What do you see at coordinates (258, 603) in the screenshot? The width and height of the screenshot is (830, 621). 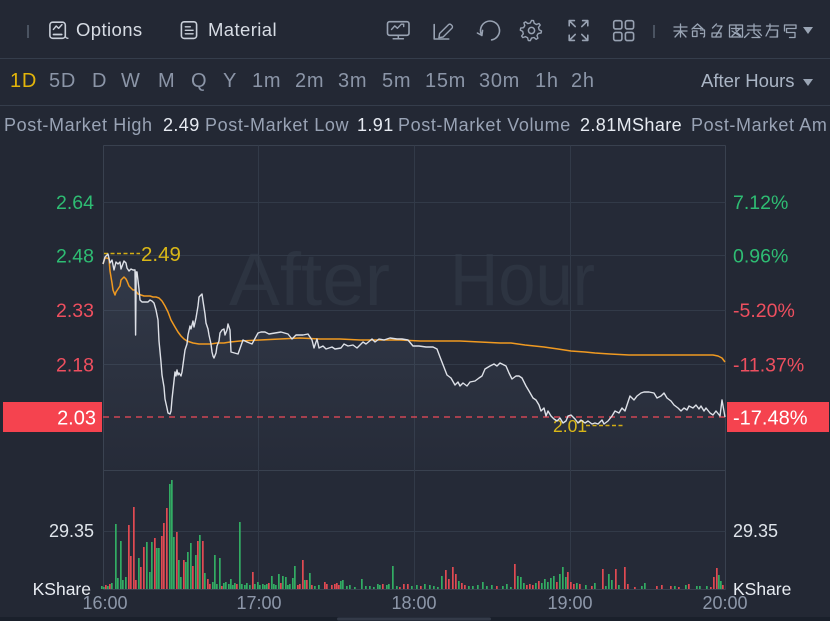 I see `svg-text: 17:00` at bounding box center [258, 603].